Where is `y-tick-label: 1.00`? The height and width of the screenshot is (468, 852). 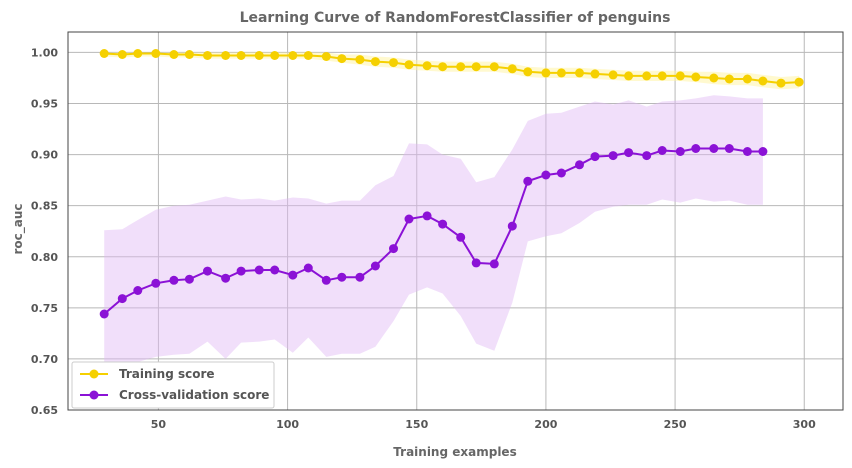 y-tick-label: 1.00 is located at coordinates (44, 52).